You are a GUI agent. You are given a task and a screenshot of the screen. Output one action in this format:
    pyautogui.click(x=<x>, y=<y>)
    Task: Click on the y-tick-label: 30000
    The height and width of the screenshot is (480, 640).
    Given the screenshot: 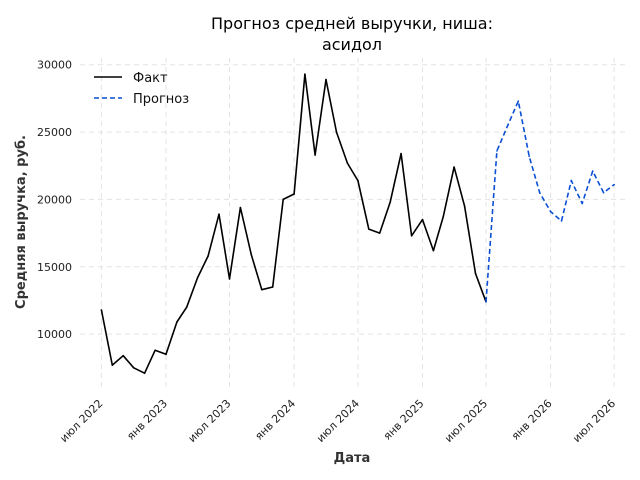 What is the action you would take?
    pyautogui.click(x=54, y=65)
    